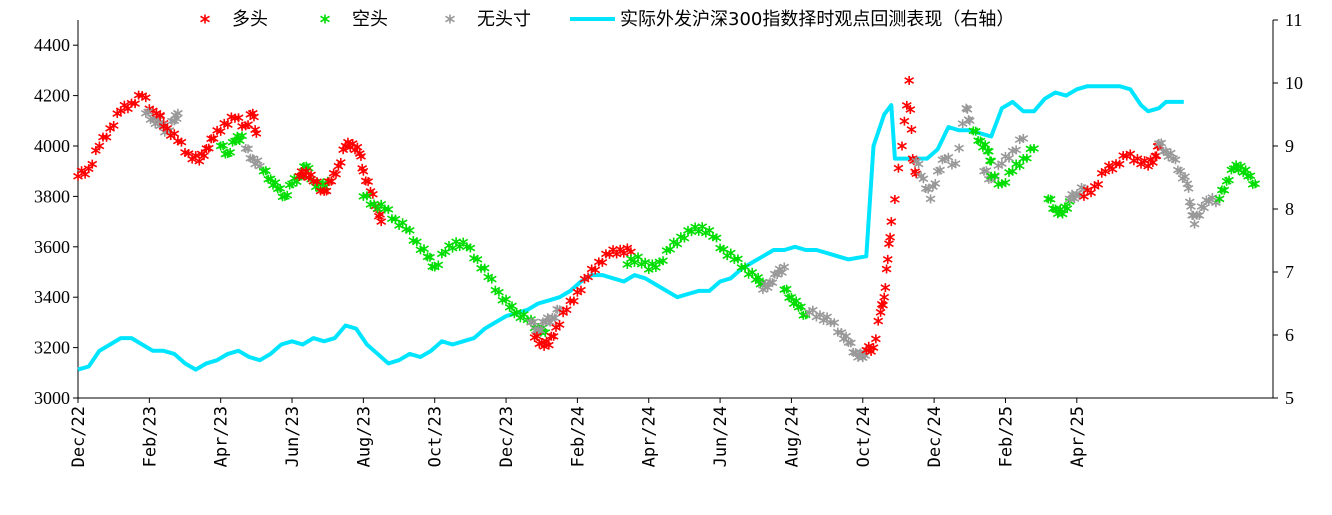 Image resolution: width=1332 pixels, height=515 pixels. I want to click on right-tick-label: 6, so click(1289, 335).